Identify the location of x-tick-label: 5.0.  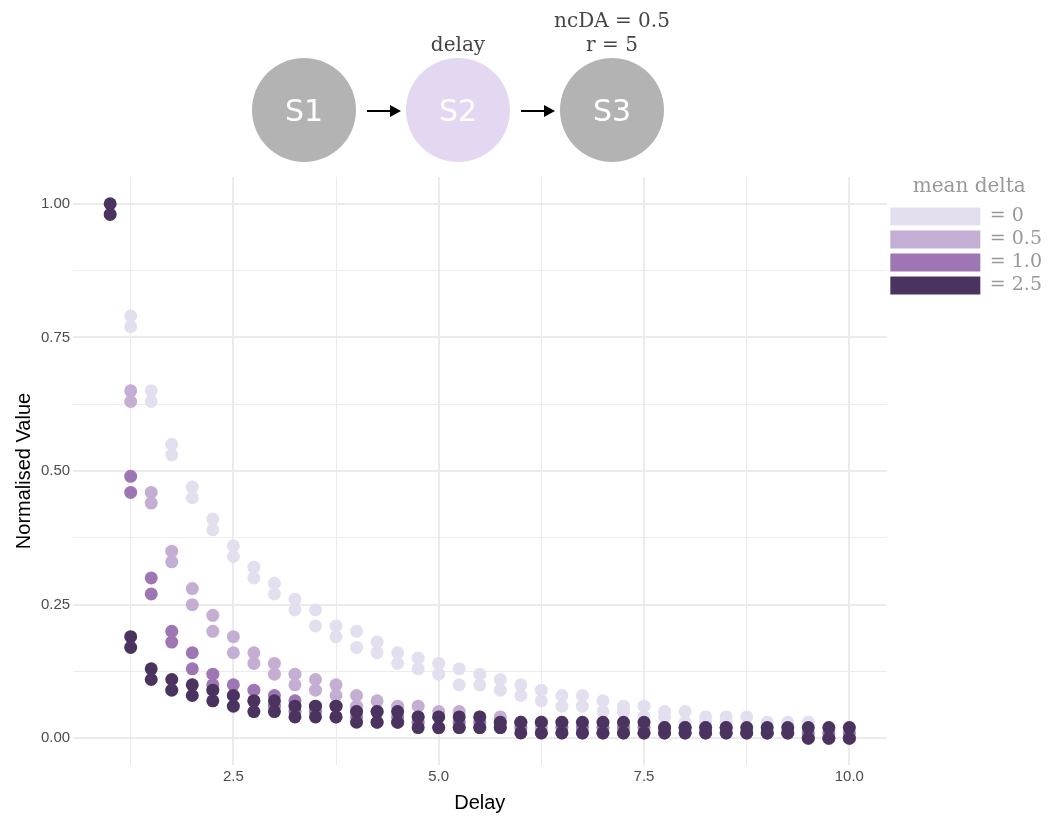
(439, 776).